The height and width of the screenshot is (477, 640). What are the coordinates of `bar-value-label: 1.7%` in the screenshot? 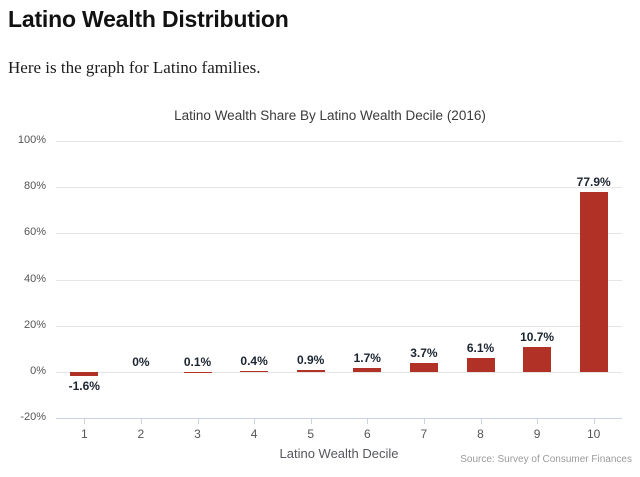 It's located at (367, 357).